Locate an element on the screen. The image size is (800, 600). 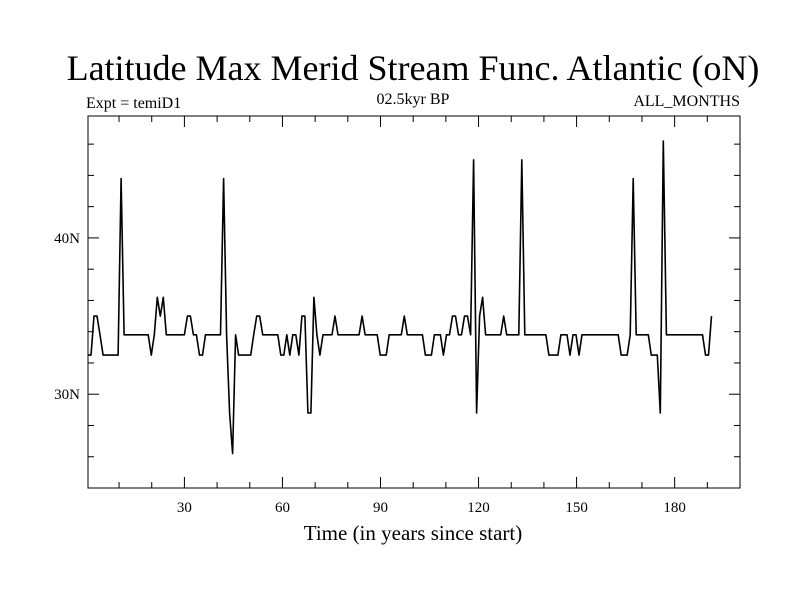
subtitle-right: ALL_MONTHS is located at coordinates (686, 101).